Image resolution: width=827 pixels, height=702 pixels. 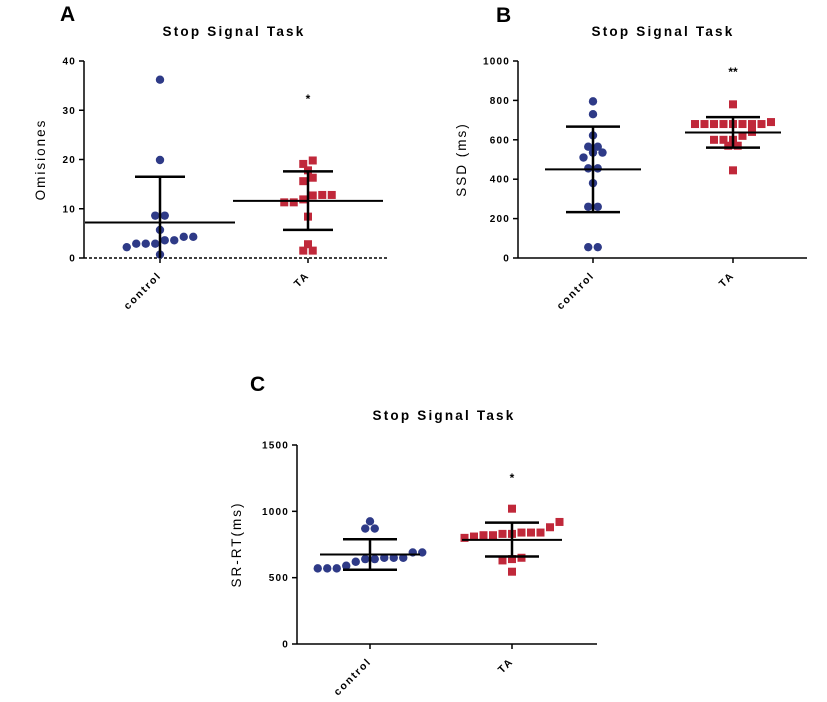 I want to click on panel-b-y-tick-label: 0, so click(x=506, y=259).